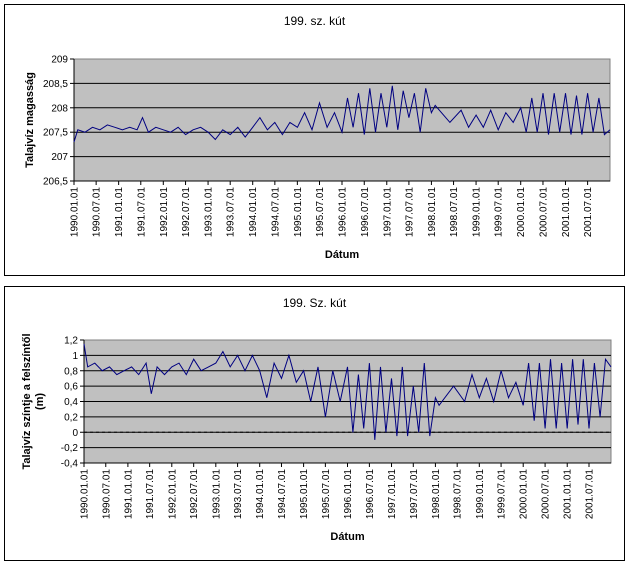 This screenshot has width=631, height=565. Describe the element at coordinates (70, 464) in the screenshot. I see `y-tick-label: -0,4` at that location.